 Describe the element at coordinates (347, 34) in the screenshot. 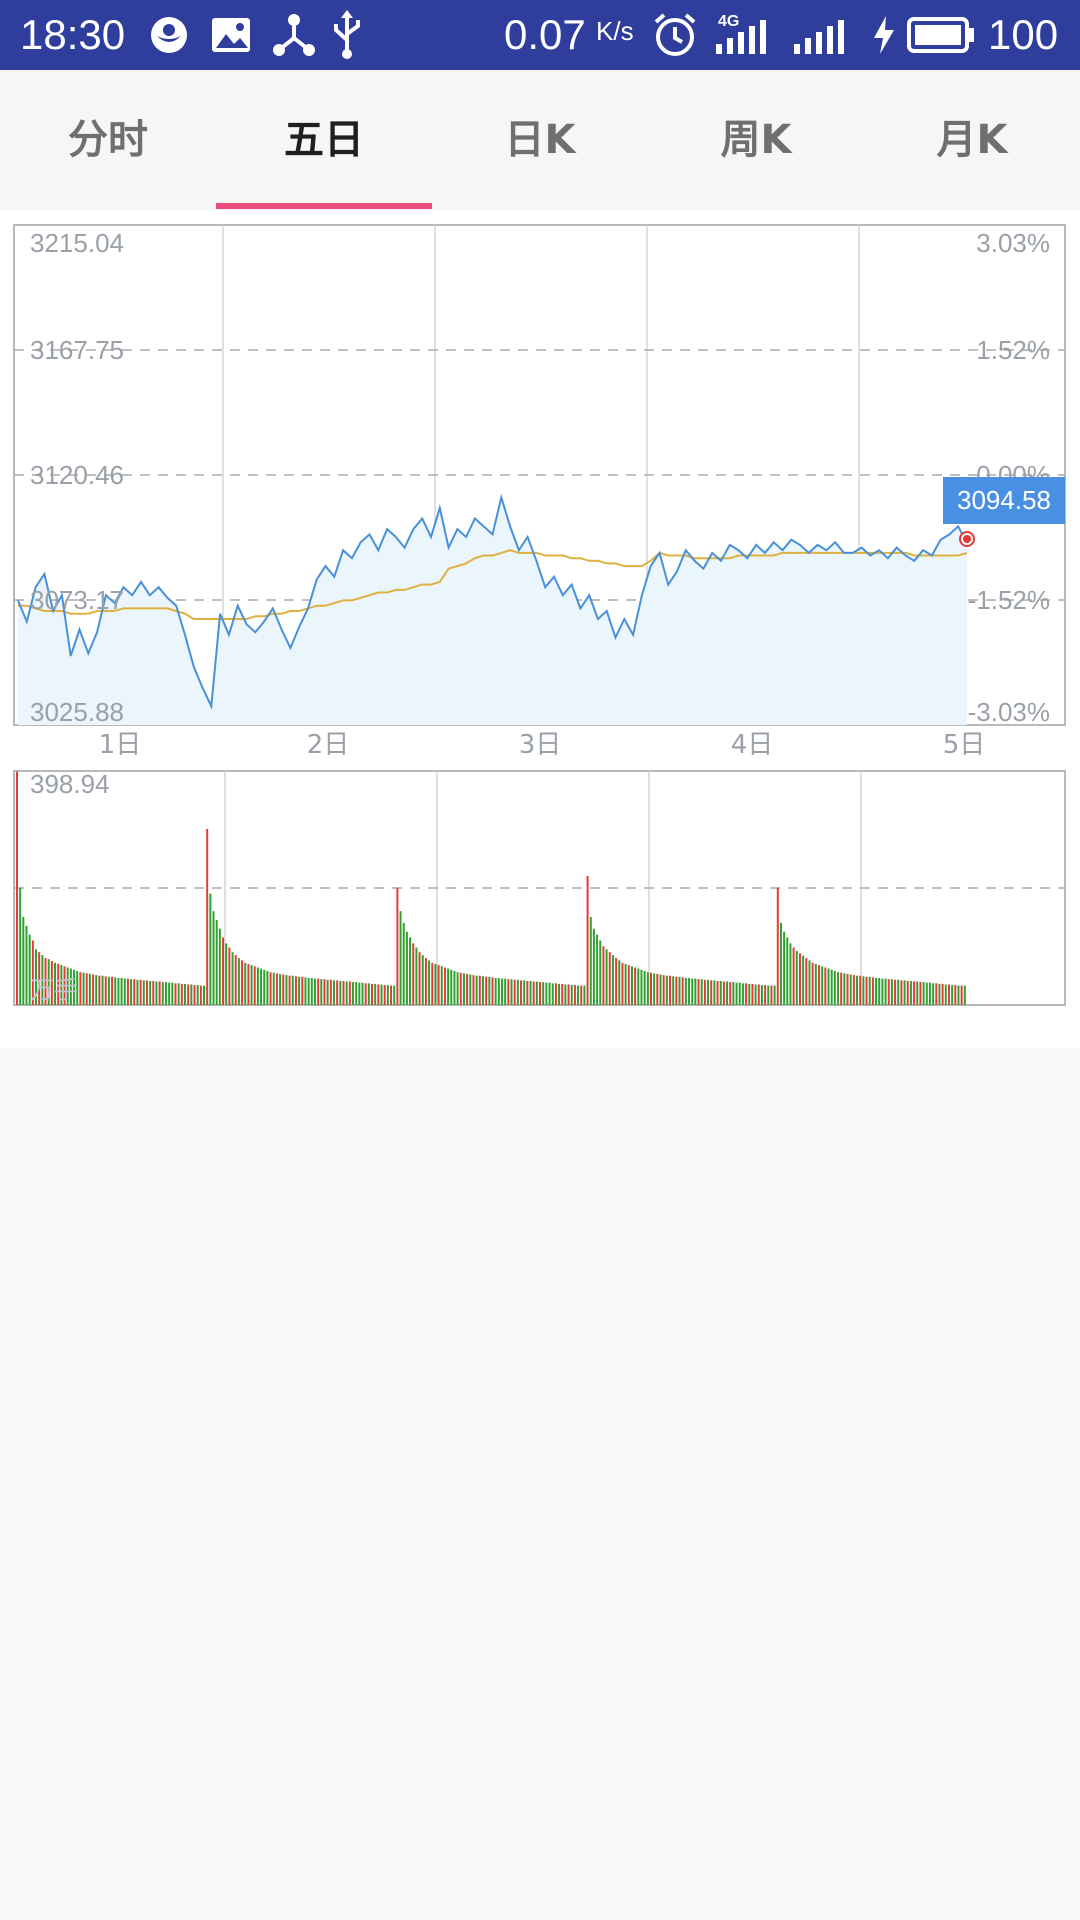

I see `usb-icon` at that location.